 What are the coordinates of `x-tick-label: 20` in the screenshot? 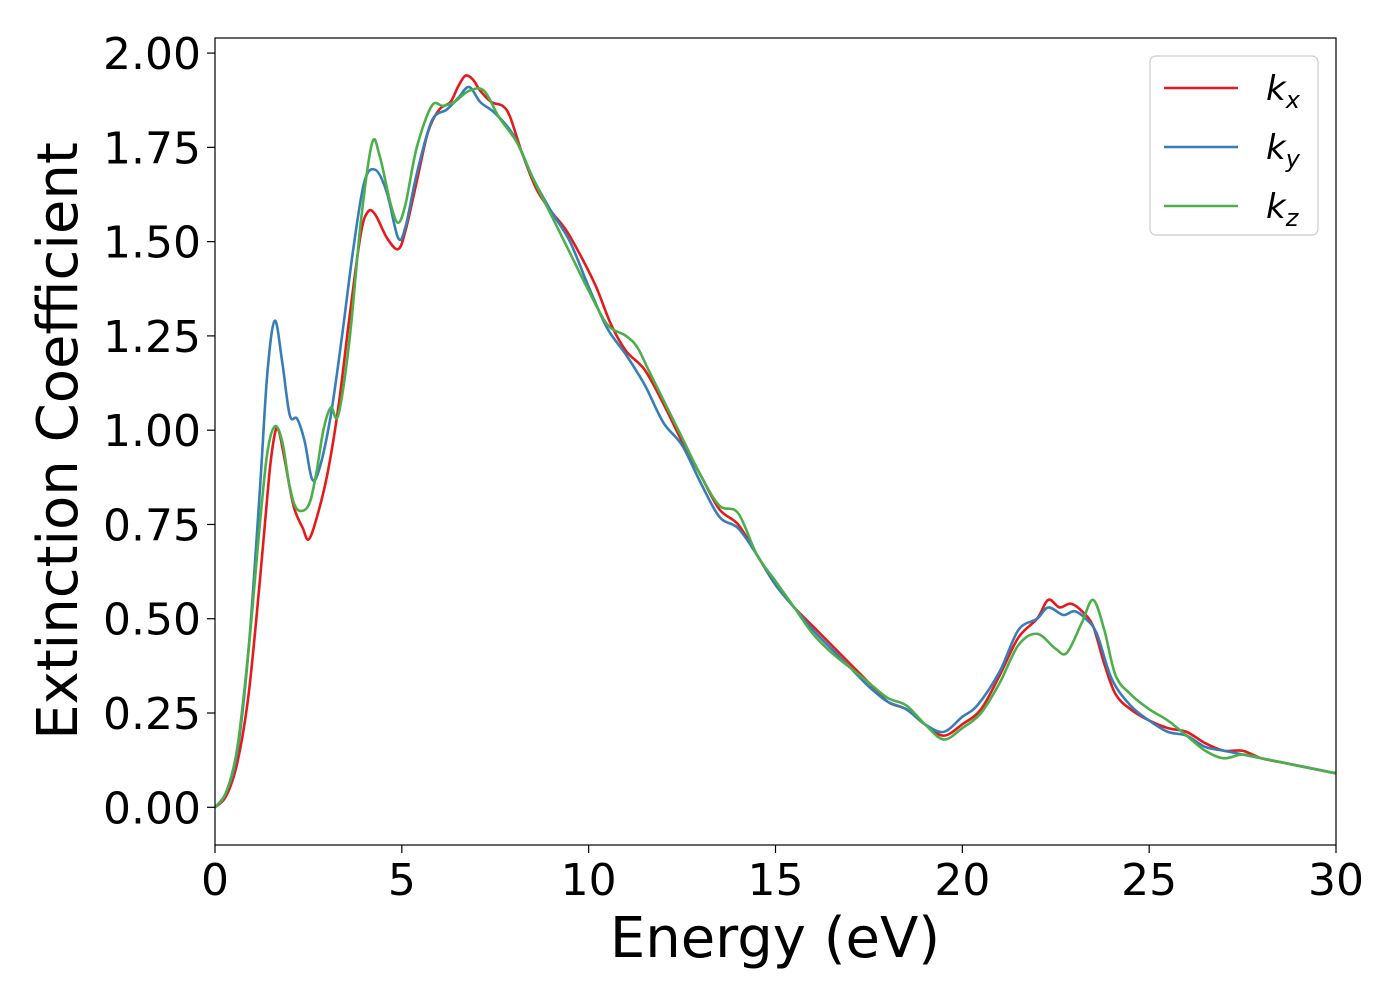 It's located at (962, 880).